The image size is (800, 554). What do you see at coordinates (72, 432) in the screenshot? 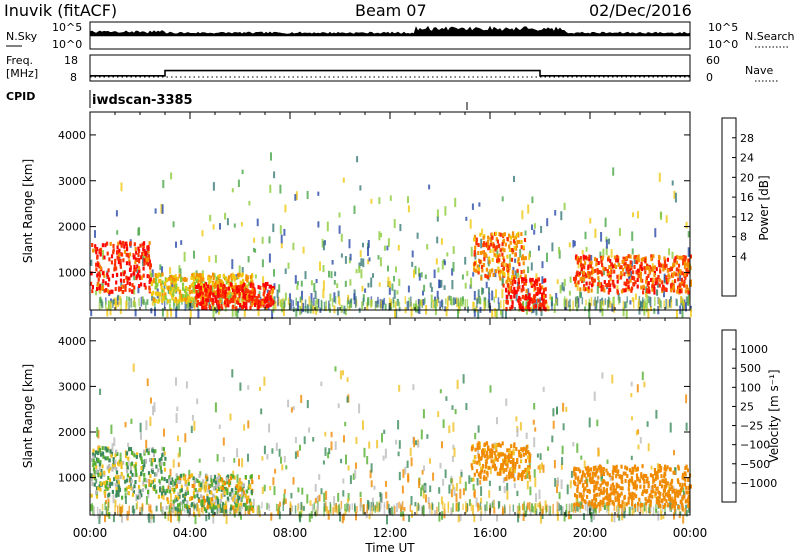
I see `velocity-y-tick-label: 2000` at bounding box center [72, 432].